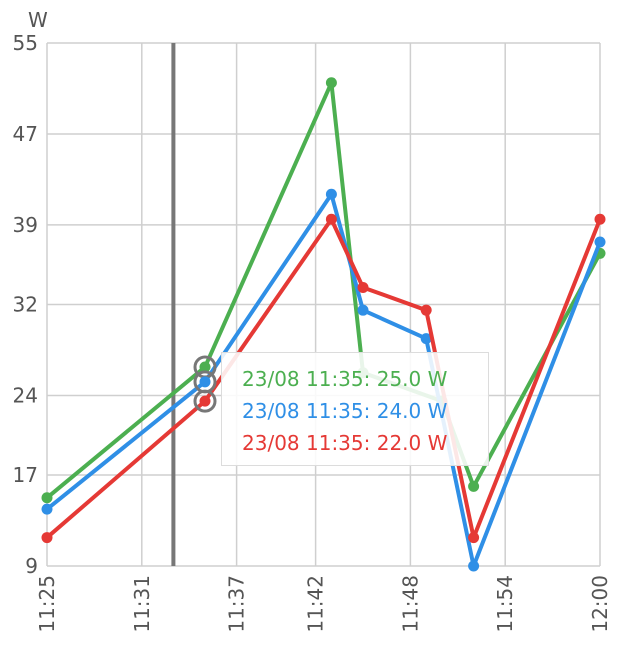  What do you see at coordinates (316, 604) in the screenshot?
I see `x-tick-label: 11:42` at bounding box center [316, 604].